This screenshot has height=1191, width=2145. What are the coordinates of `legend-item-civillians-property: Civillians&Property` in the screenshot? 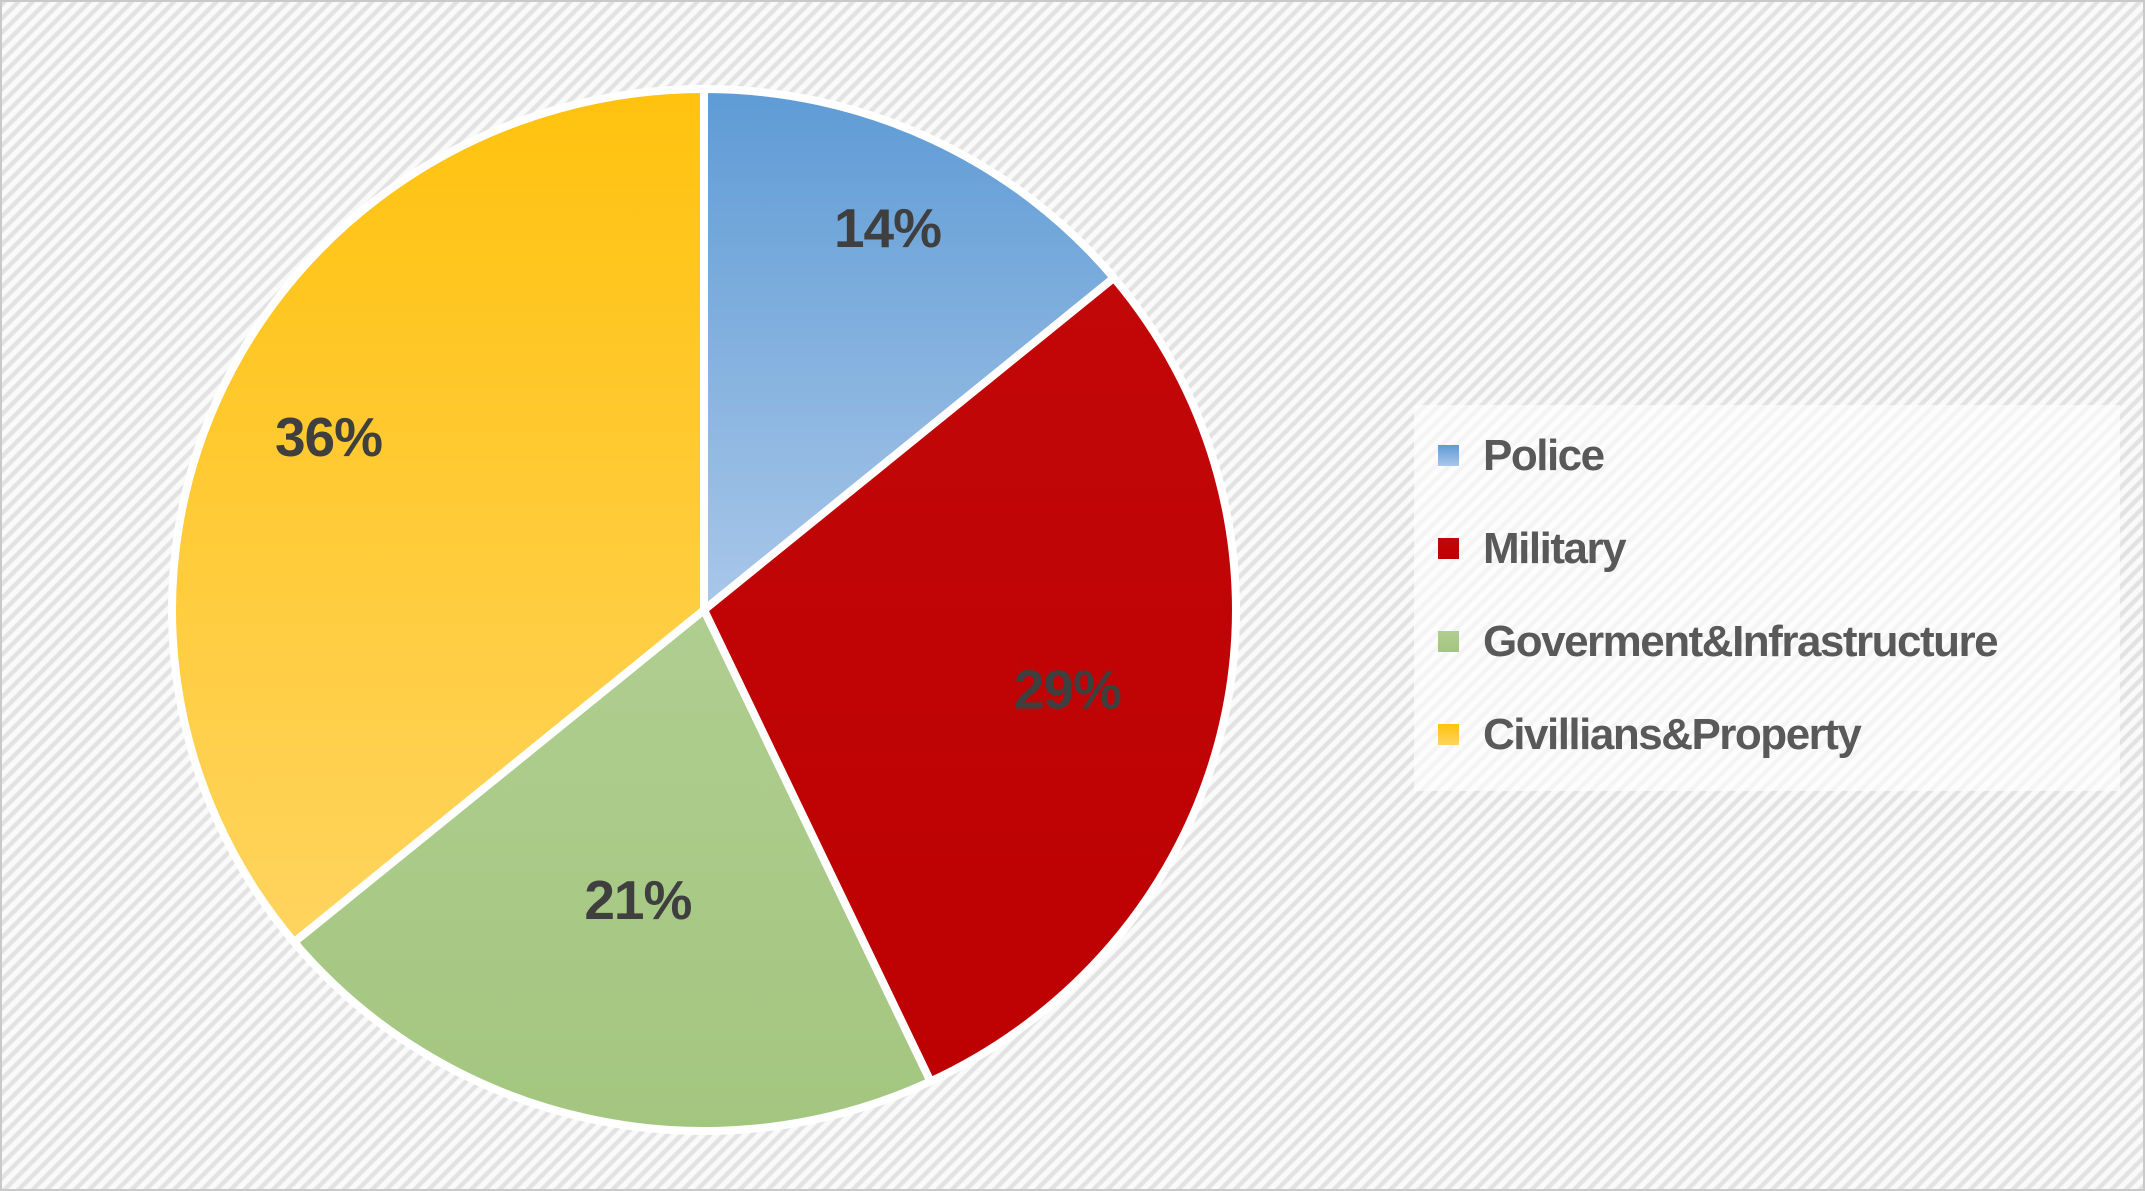 It's located at (1767, 734).